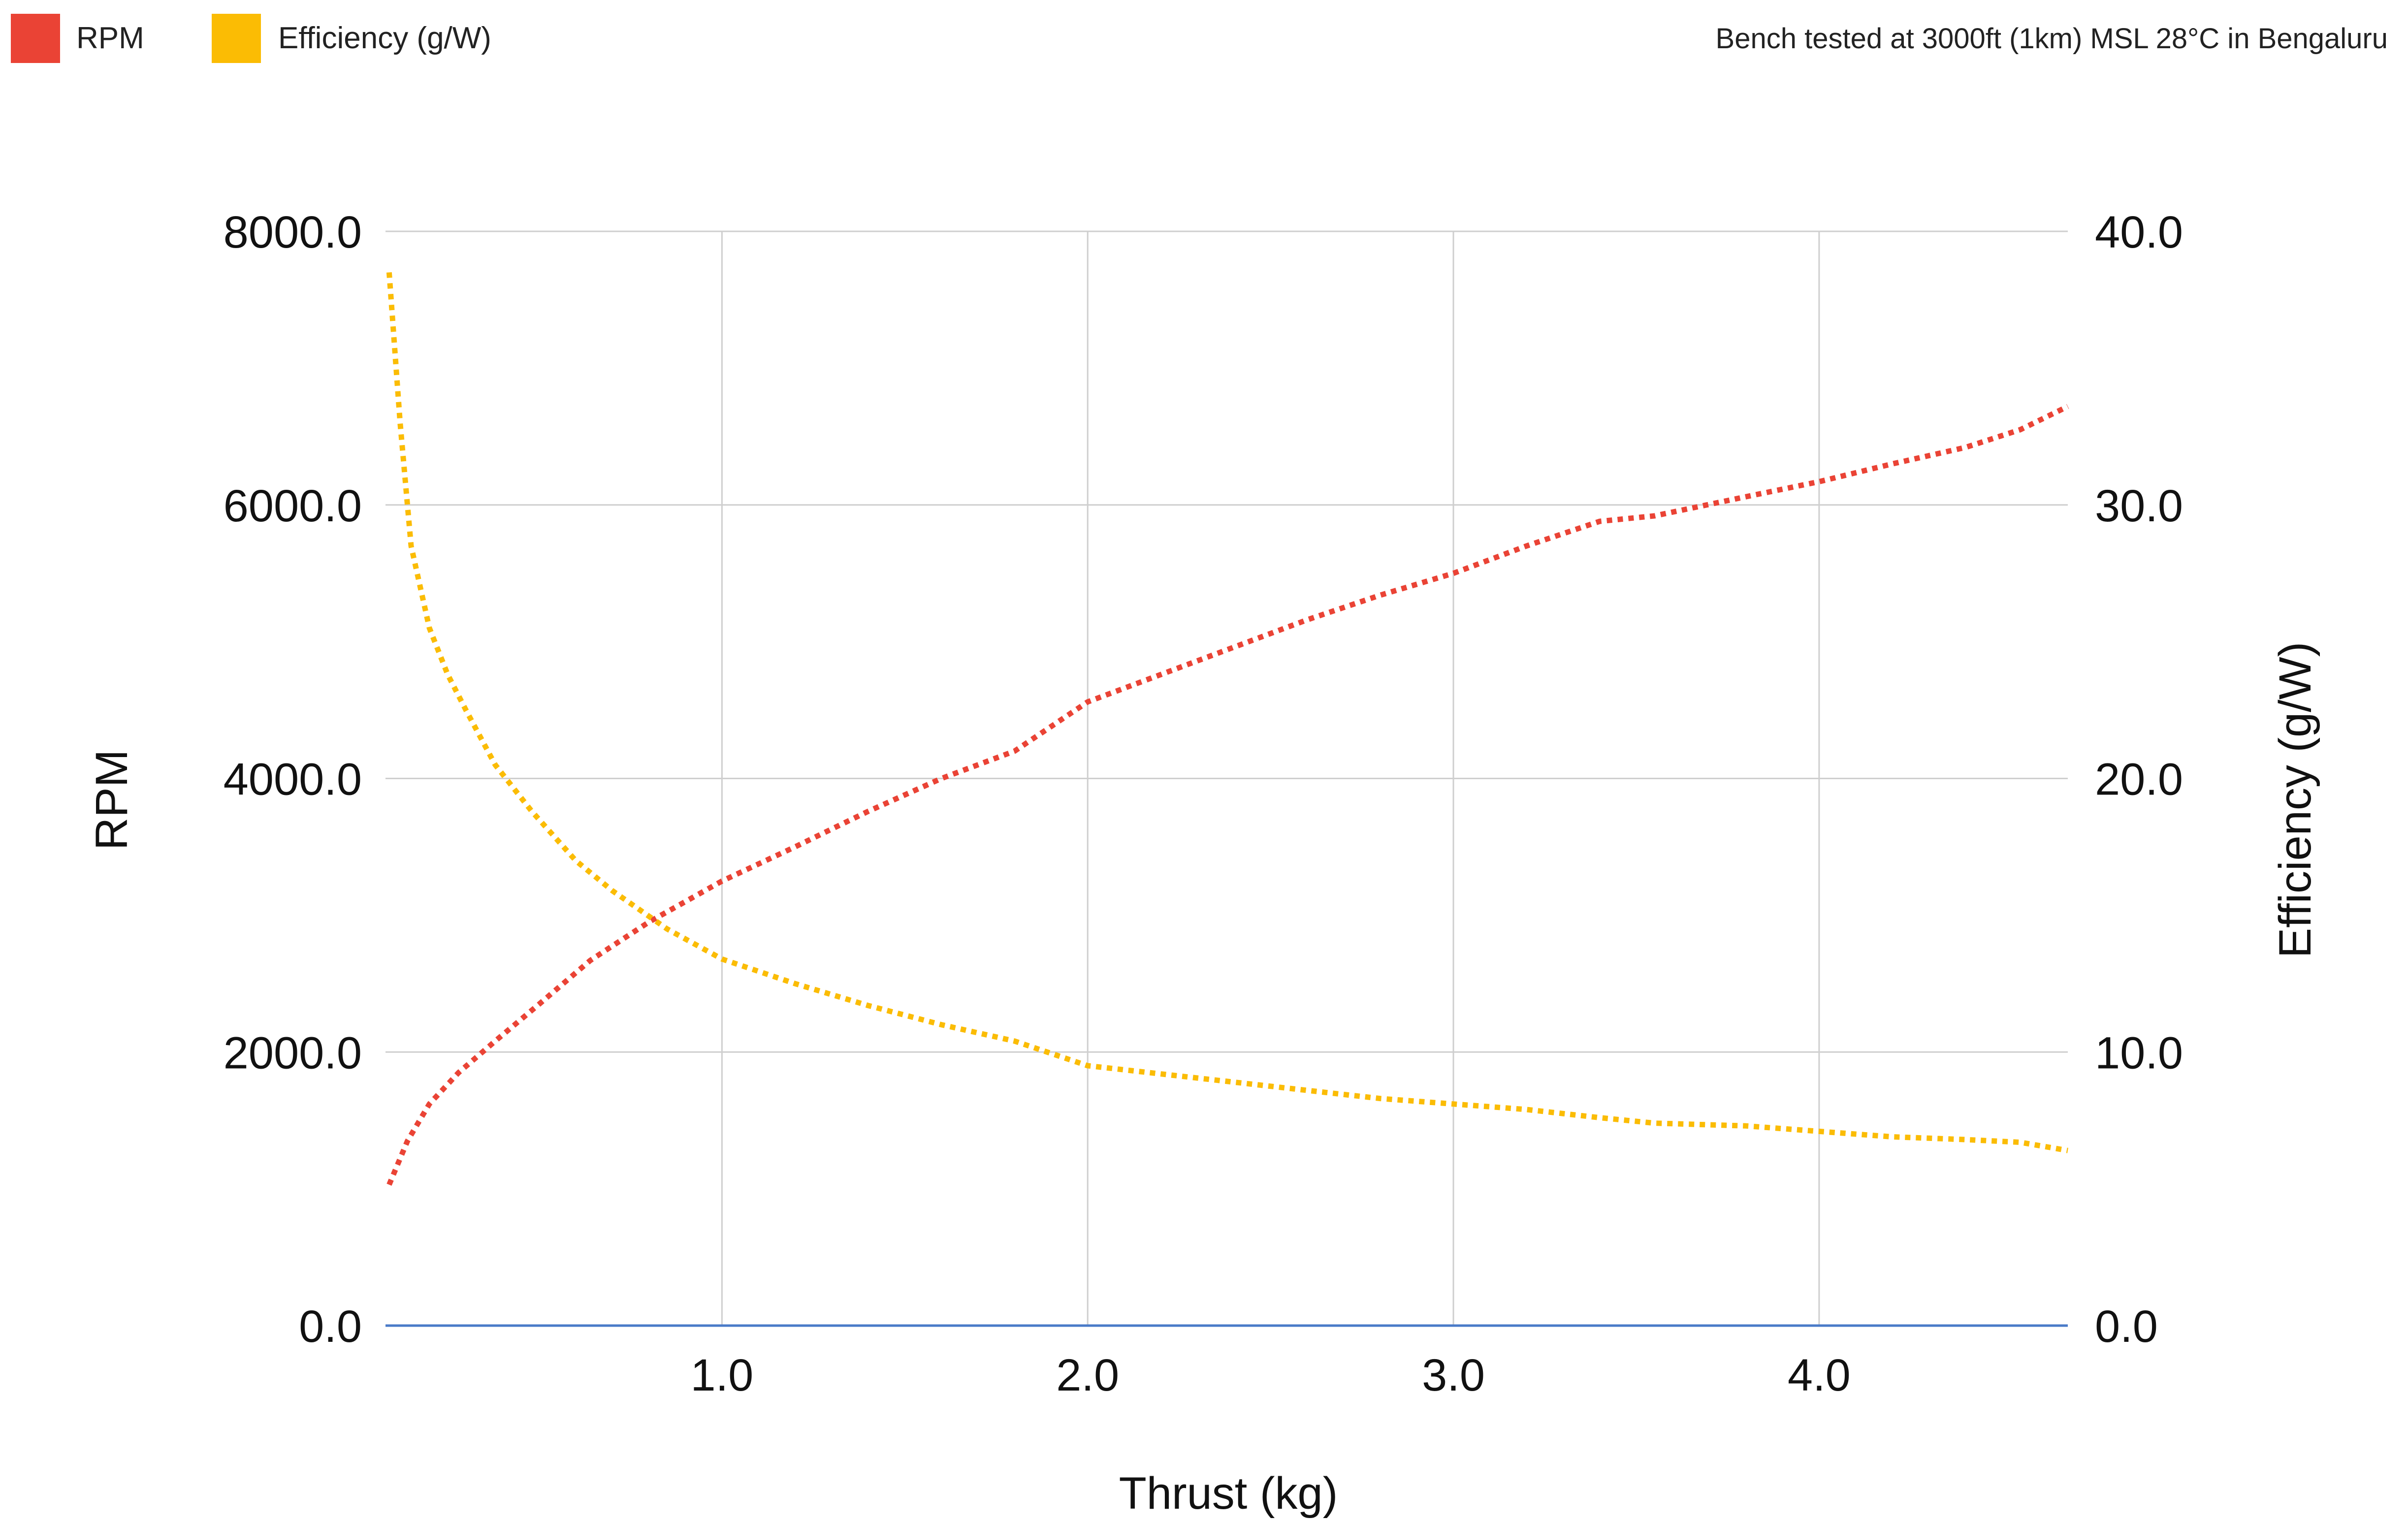 This screenshot has width=2408, height=1522. I want to click on y-tick-label: 2000.0, so click(293, 1053).